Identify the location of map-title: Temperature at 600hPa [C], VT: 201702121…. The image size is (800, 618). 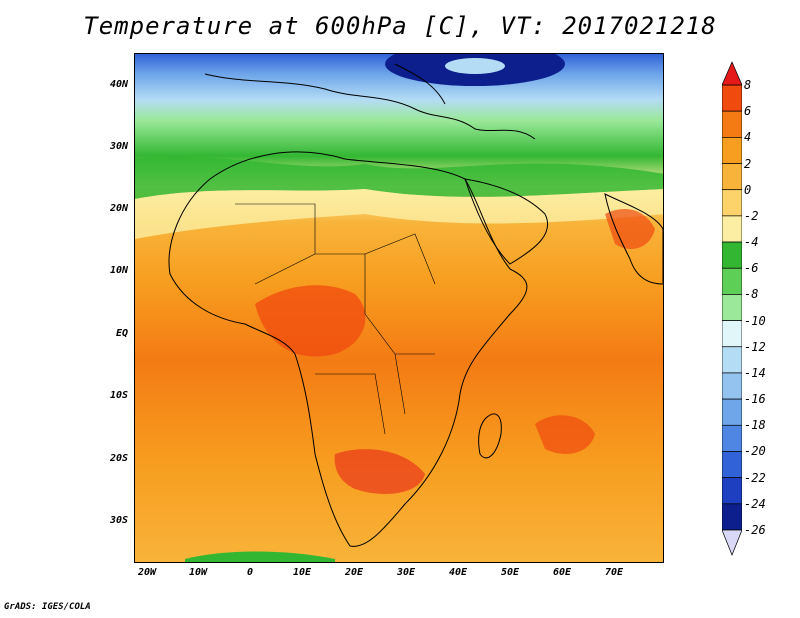
(400, 26).